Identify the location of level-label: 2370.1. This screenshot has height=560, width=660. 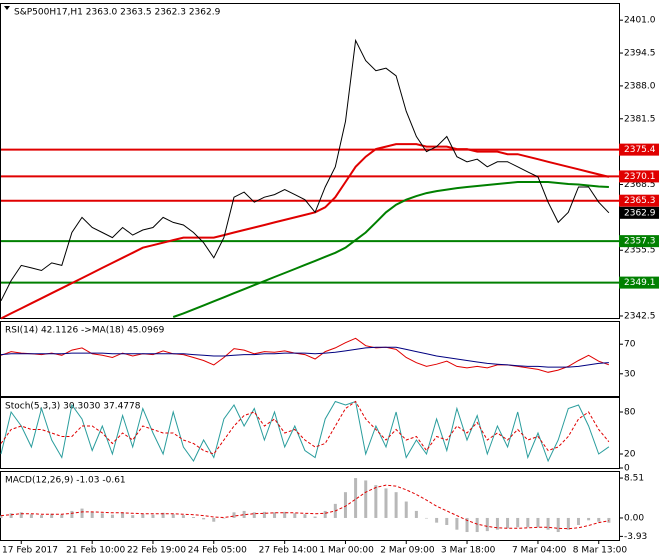
(640, 177).